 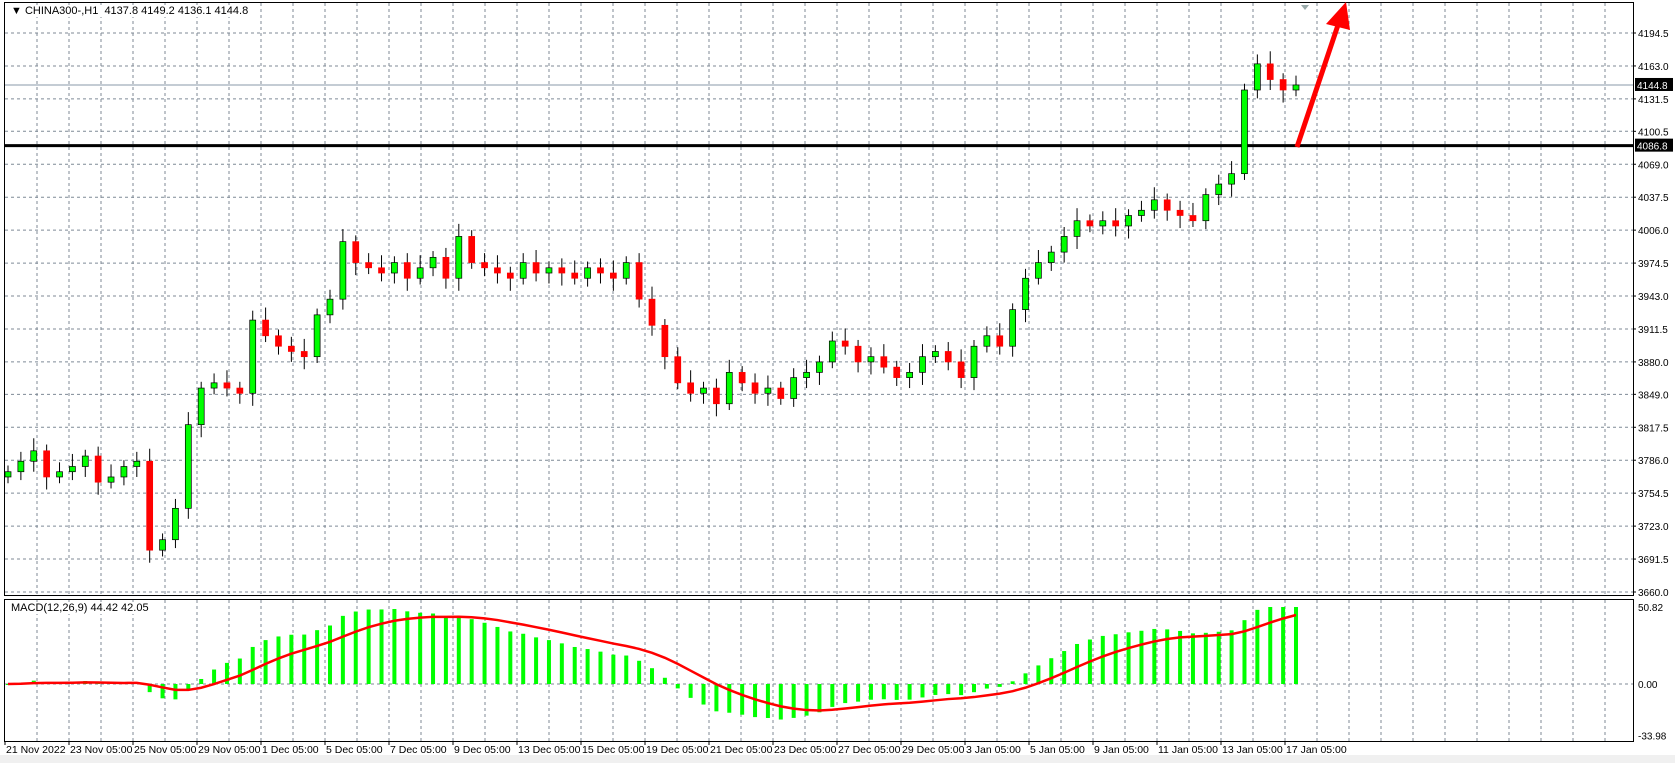 What do you see at coordinates (1653, 560) in the screenshot?
I see `price-label: 3691.5` at bounding box center [1653, 560].